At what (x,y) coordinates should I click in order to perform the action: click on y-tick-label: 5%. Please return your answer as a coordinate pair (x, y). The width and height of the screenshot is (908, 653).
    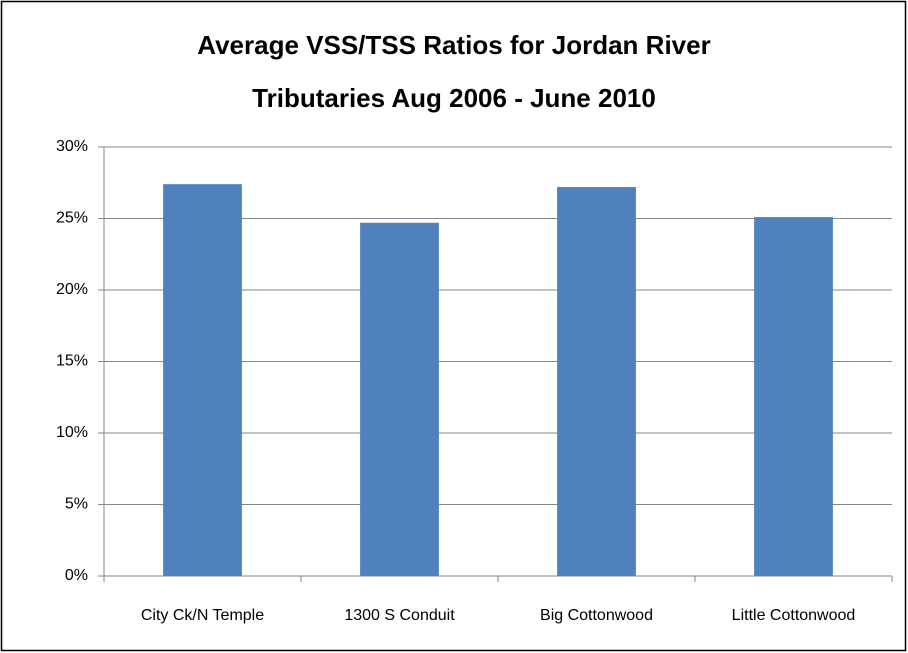
    Looking at the image, I should click on (76, 504).